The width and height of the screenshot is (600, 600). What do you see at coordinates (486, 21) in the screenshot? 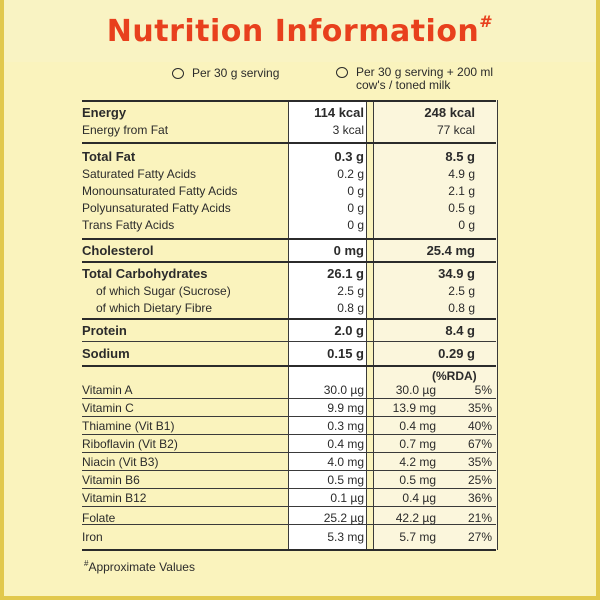
I see `title-footnote-mark: #` at bounding box center [486, 21].